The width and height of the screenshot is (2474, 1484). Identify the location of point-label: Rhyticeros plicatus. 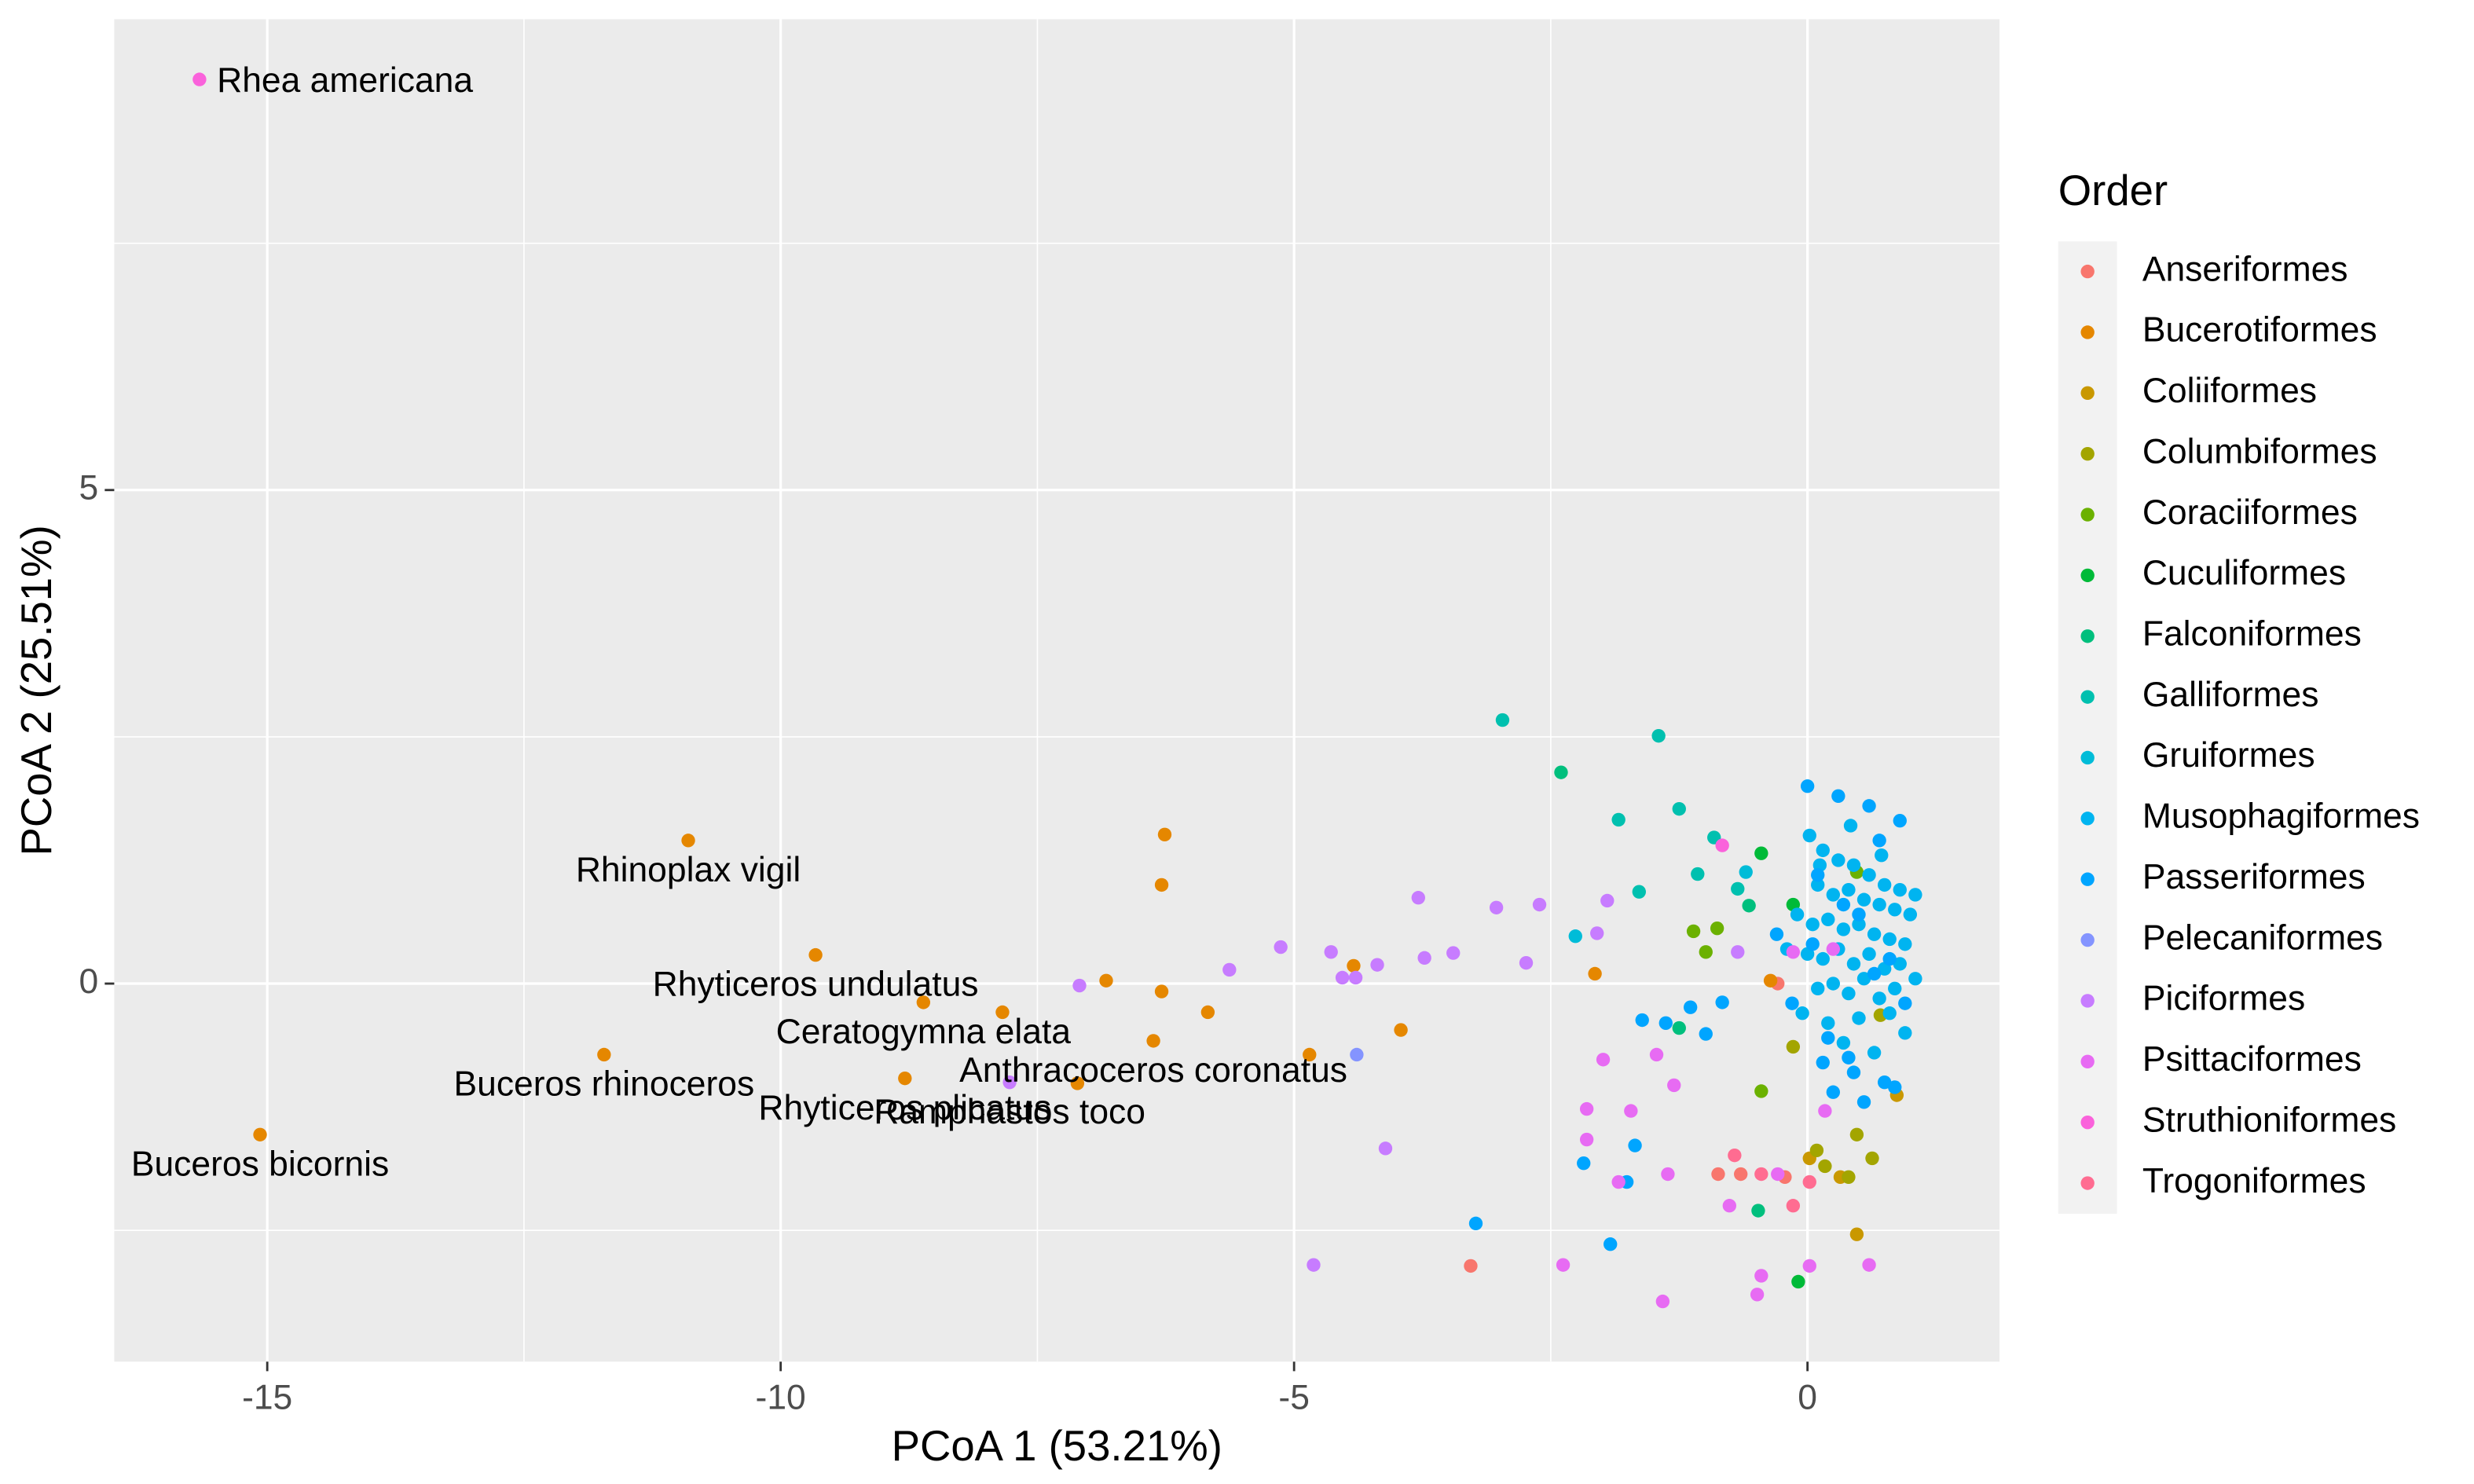
(904, 1108).